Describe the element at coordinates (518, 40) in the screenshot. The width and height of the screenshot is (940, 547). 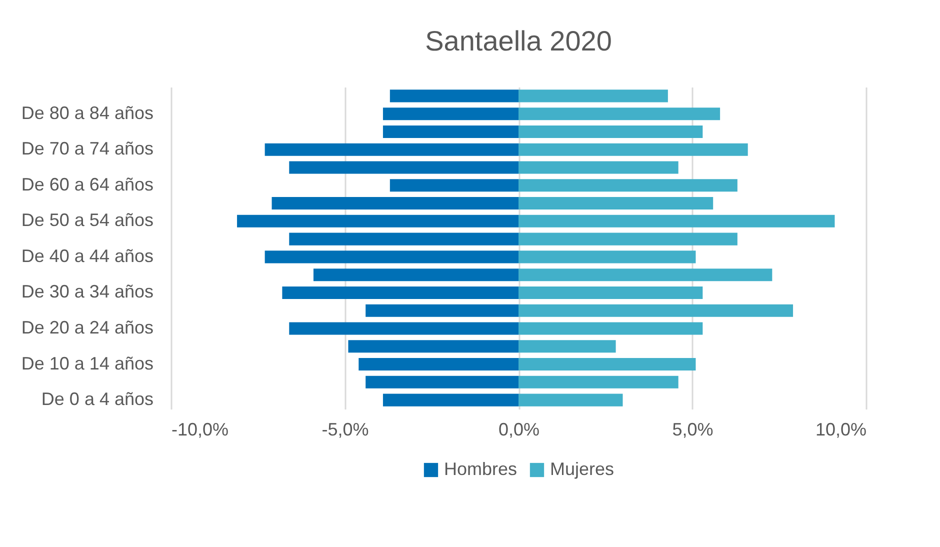
I see `chart-title: Santaella 2020` at that location.